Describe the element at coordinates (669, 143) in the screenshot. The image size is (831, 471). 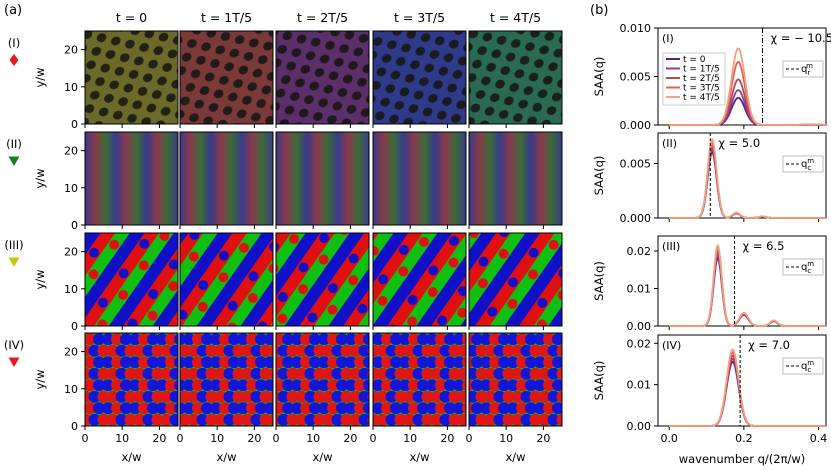
I see `spectrum-row-label: (II)` at that location.